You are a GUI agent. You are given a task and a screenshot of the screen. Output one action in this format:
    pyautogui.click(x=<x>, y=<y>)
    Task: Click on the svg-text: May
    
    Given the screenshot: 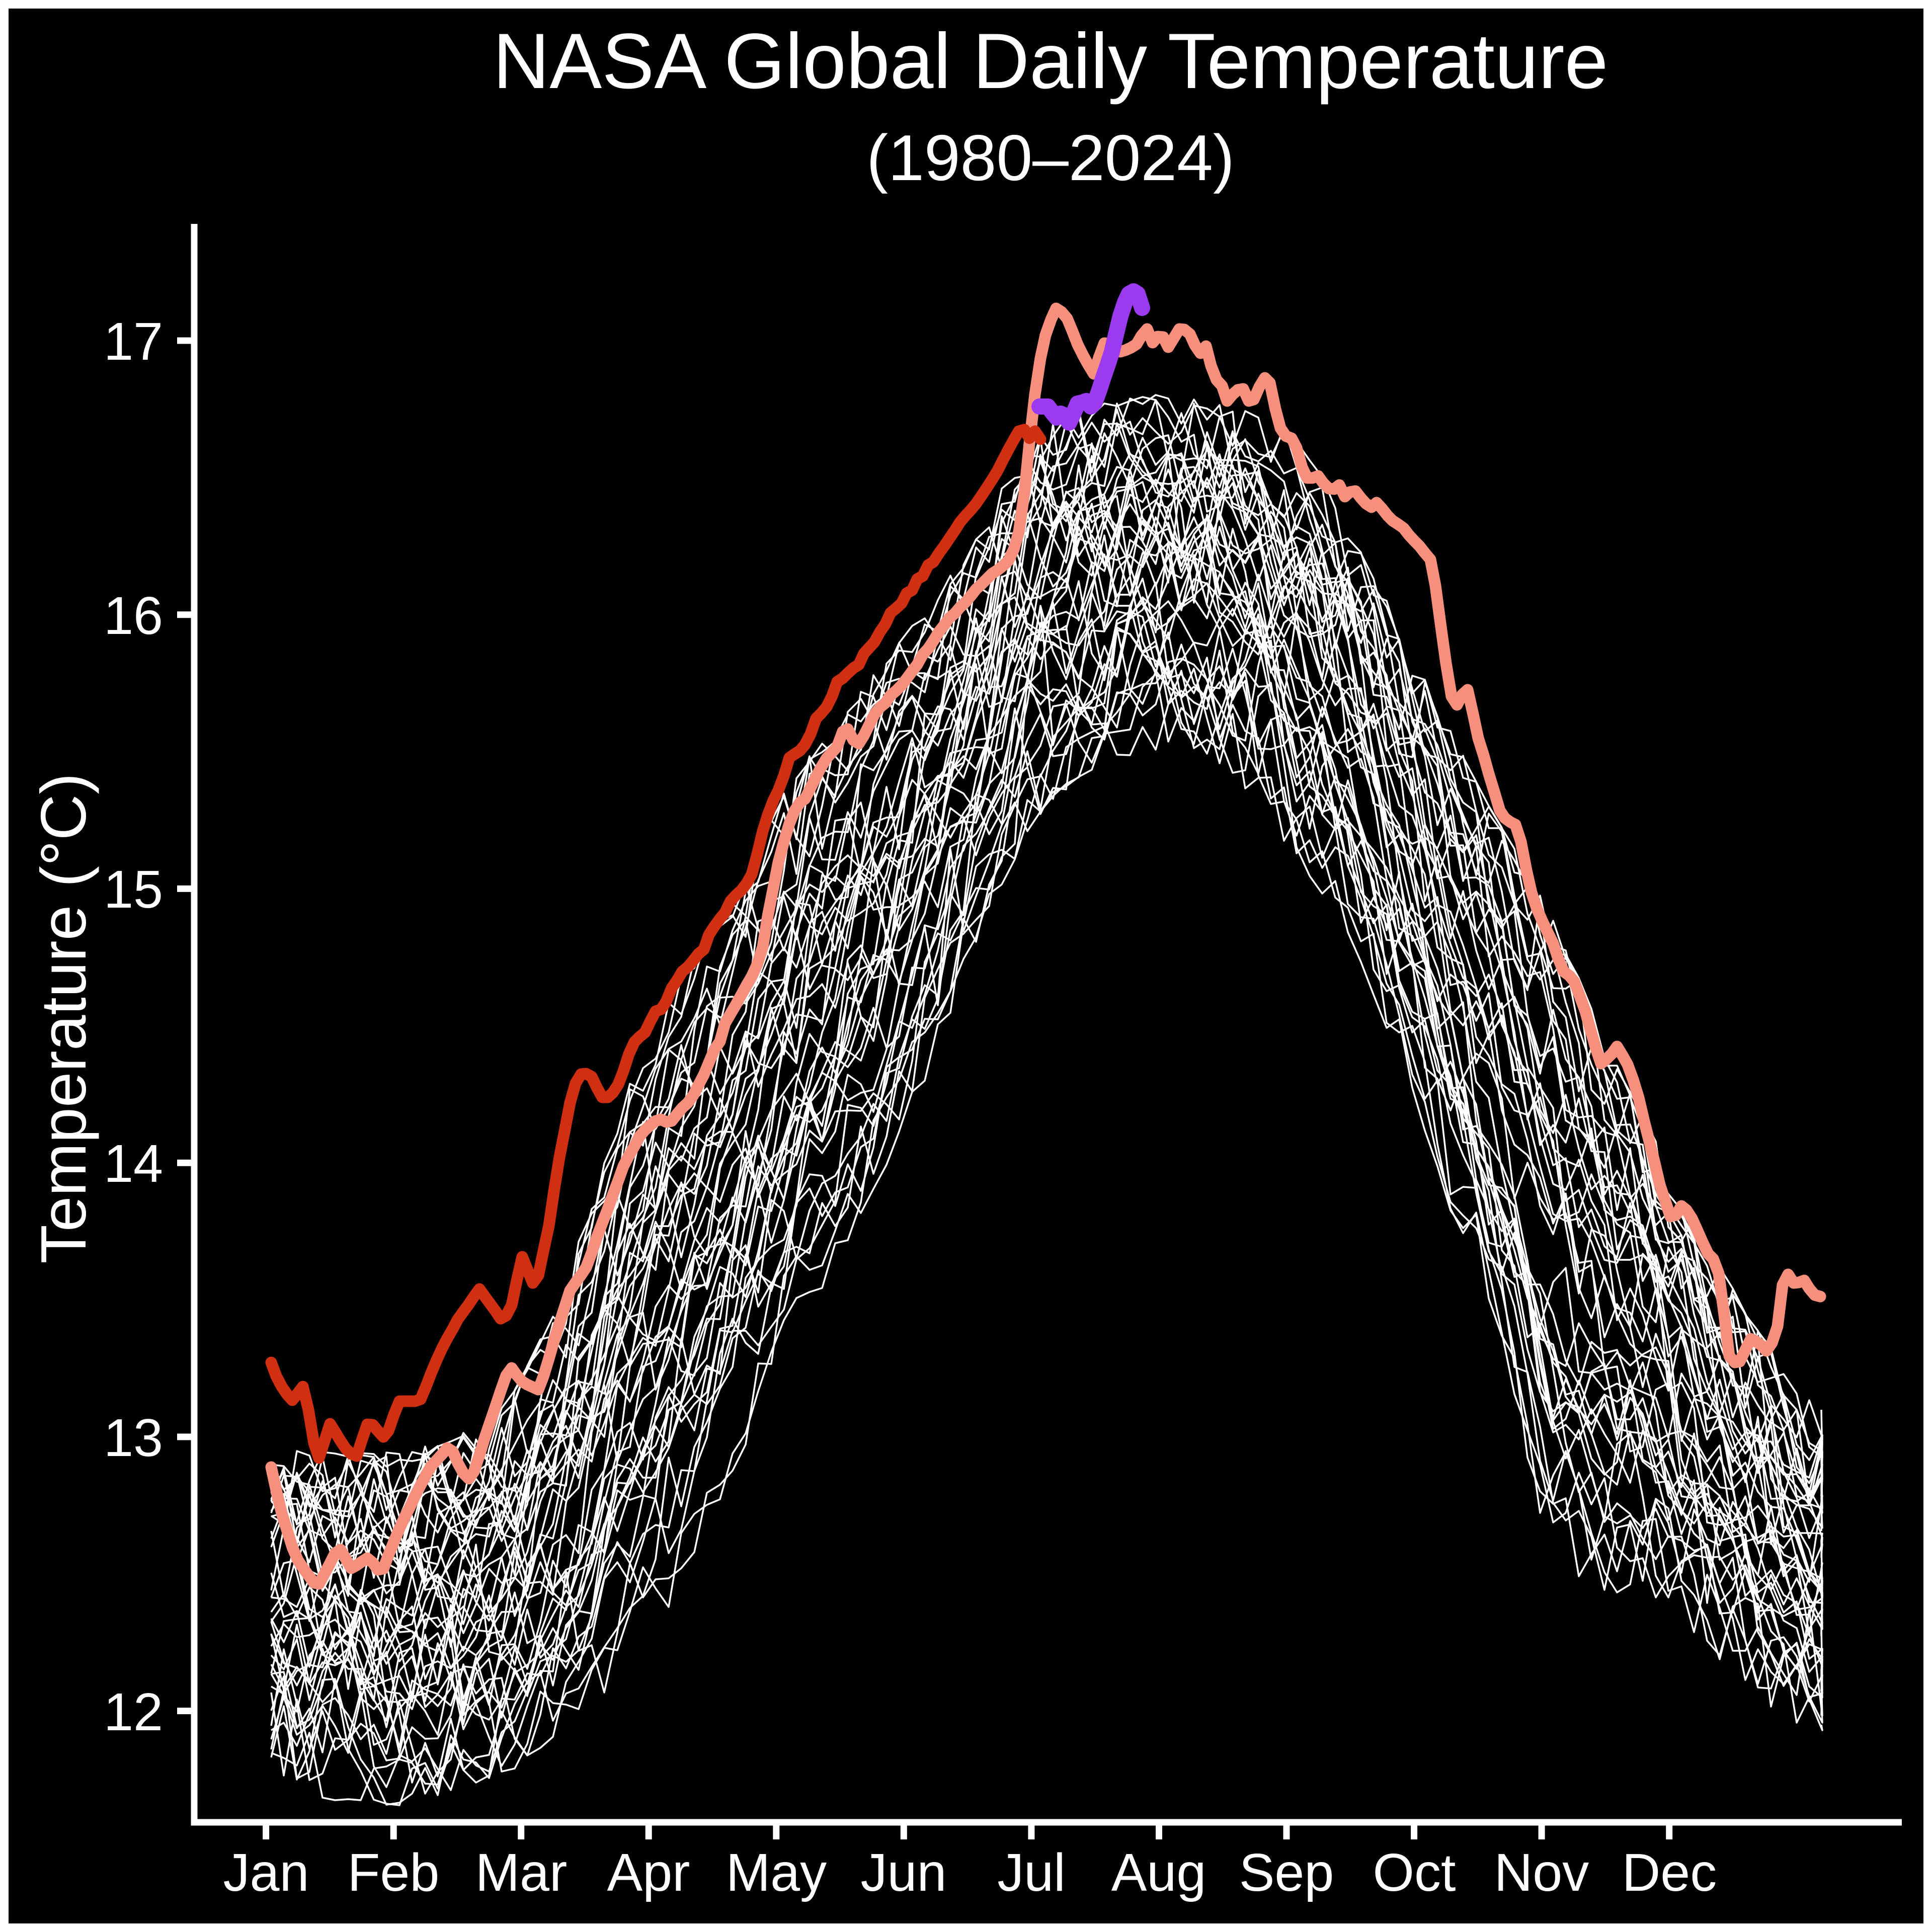 What is the action you would take?
    pyautogui.click(x=776, y=1873)
    